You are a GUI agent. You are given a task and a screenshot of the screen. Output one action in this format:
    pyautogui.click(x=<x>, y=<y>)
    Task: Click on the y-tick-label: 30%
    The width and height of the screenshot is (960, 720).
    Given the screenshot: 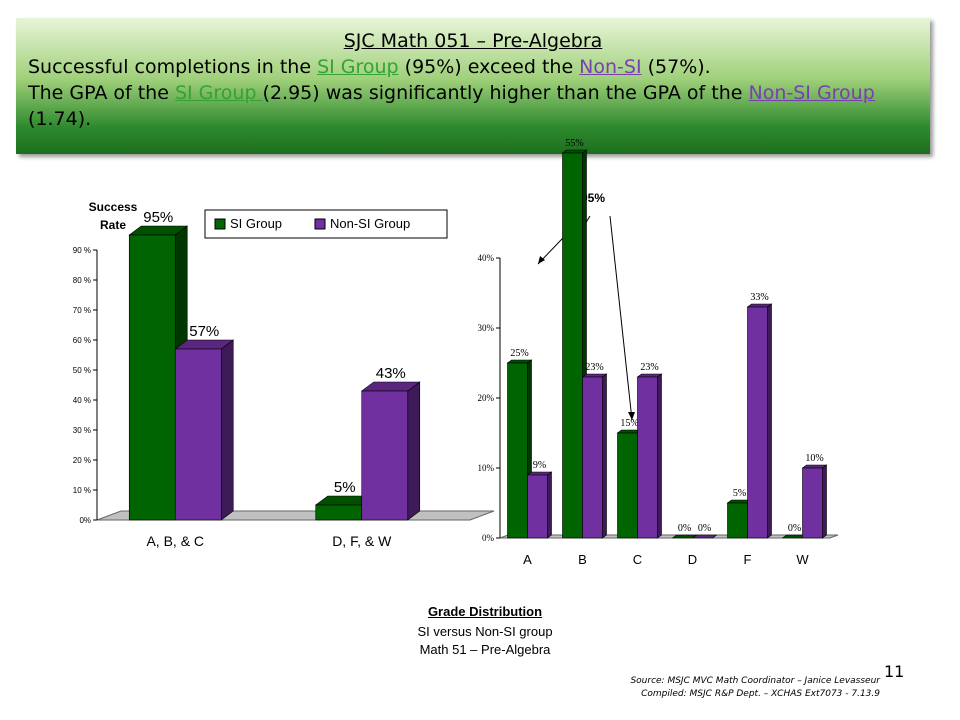 What is the action you would take?
    pyautogui.click(x=486, y=328)
    